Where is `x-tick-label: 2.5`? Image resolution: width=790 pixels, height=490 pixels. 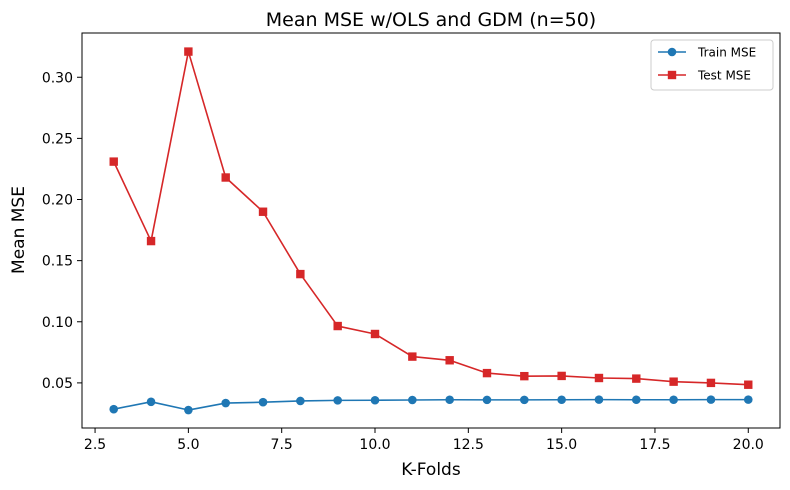
x-tick-label: 2.5 is located at coordinates (95, 445).